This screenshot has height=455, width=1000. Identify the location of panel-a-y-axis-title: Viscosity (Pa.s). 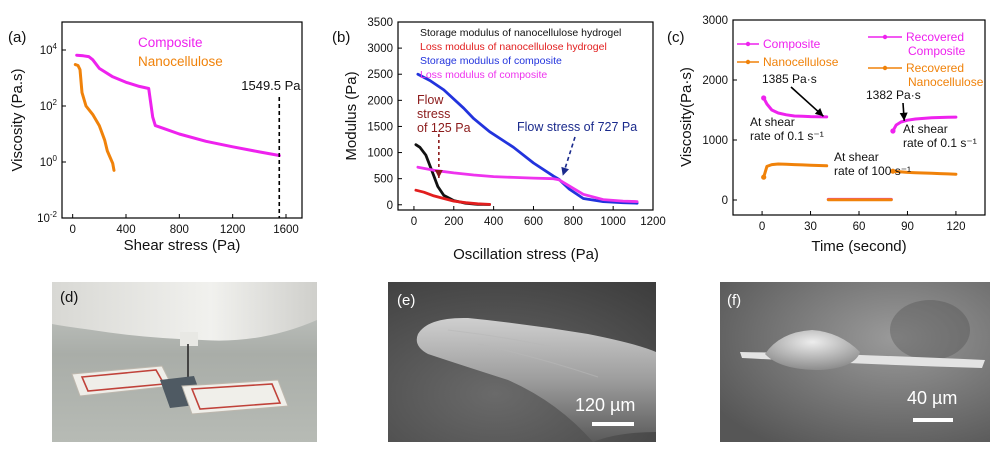
(17, 119).